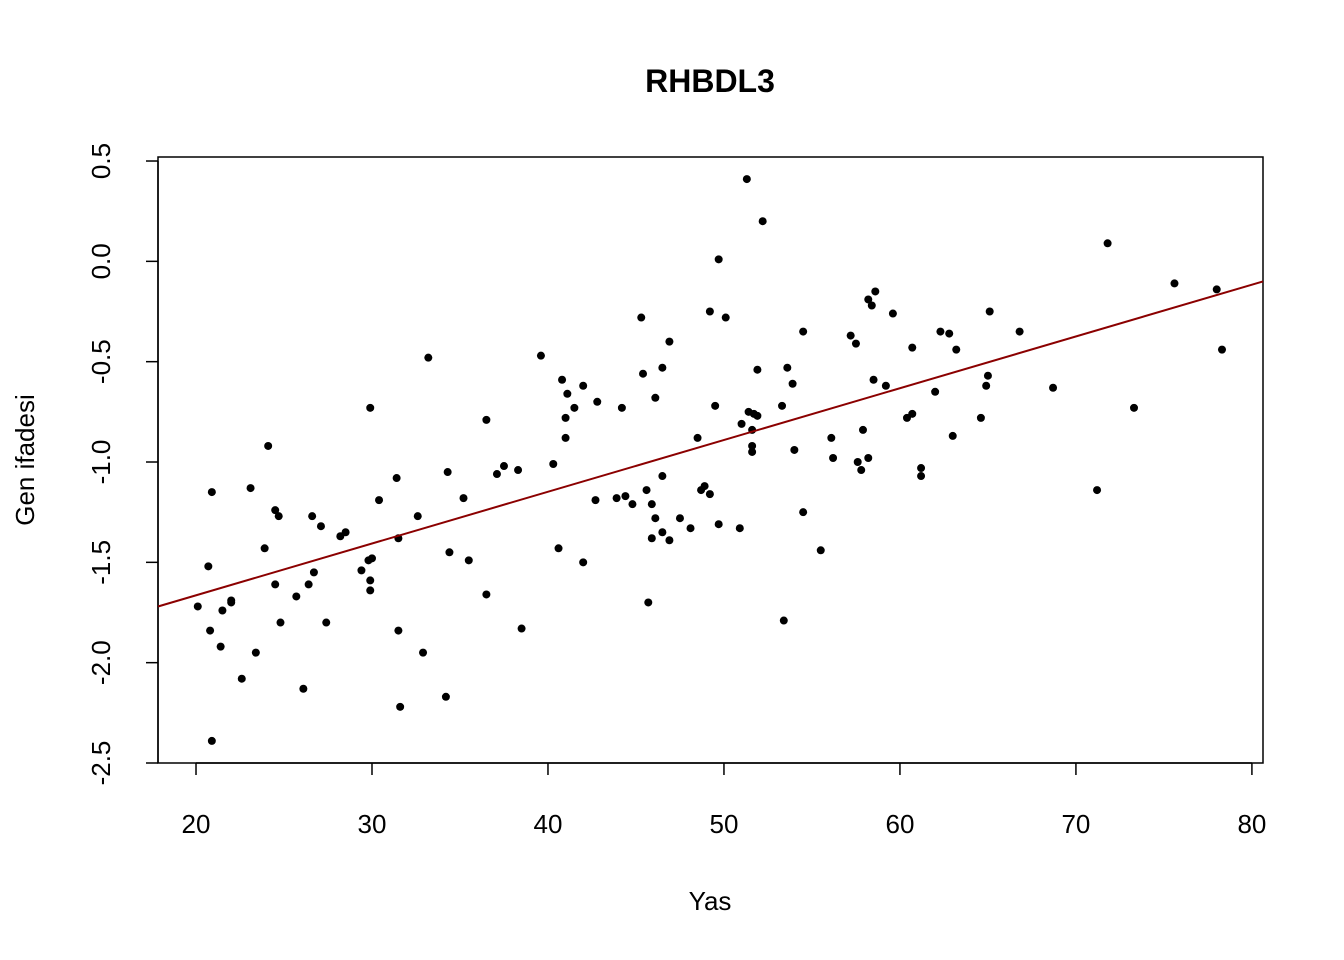 The height and width of the screenshot is (960, 1344). What do you see at coordinates (101, 662) in the screenshot?
I see `y-tick-label: -2.0` at bounding box center [101, 662].